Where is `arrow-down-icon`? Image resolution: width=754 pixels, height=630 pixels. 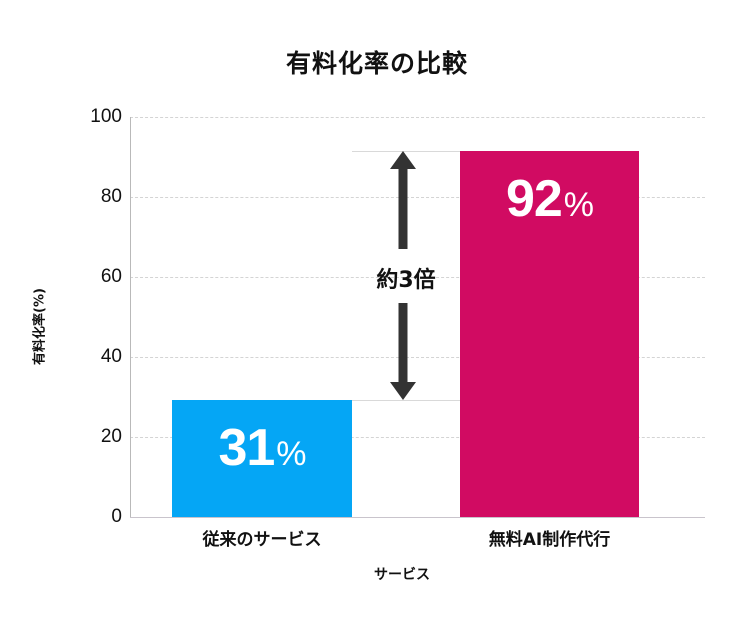 arrow-down-icon is located at coordinates (403, 351).